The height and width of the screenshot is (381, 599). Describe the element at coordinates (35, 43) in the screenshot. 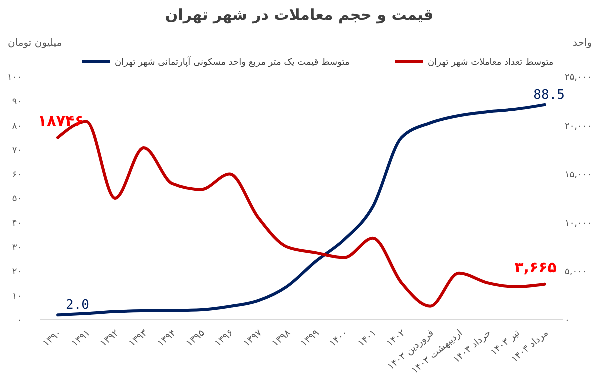

I see `y-axis-title: میلیون تومان` at that location.